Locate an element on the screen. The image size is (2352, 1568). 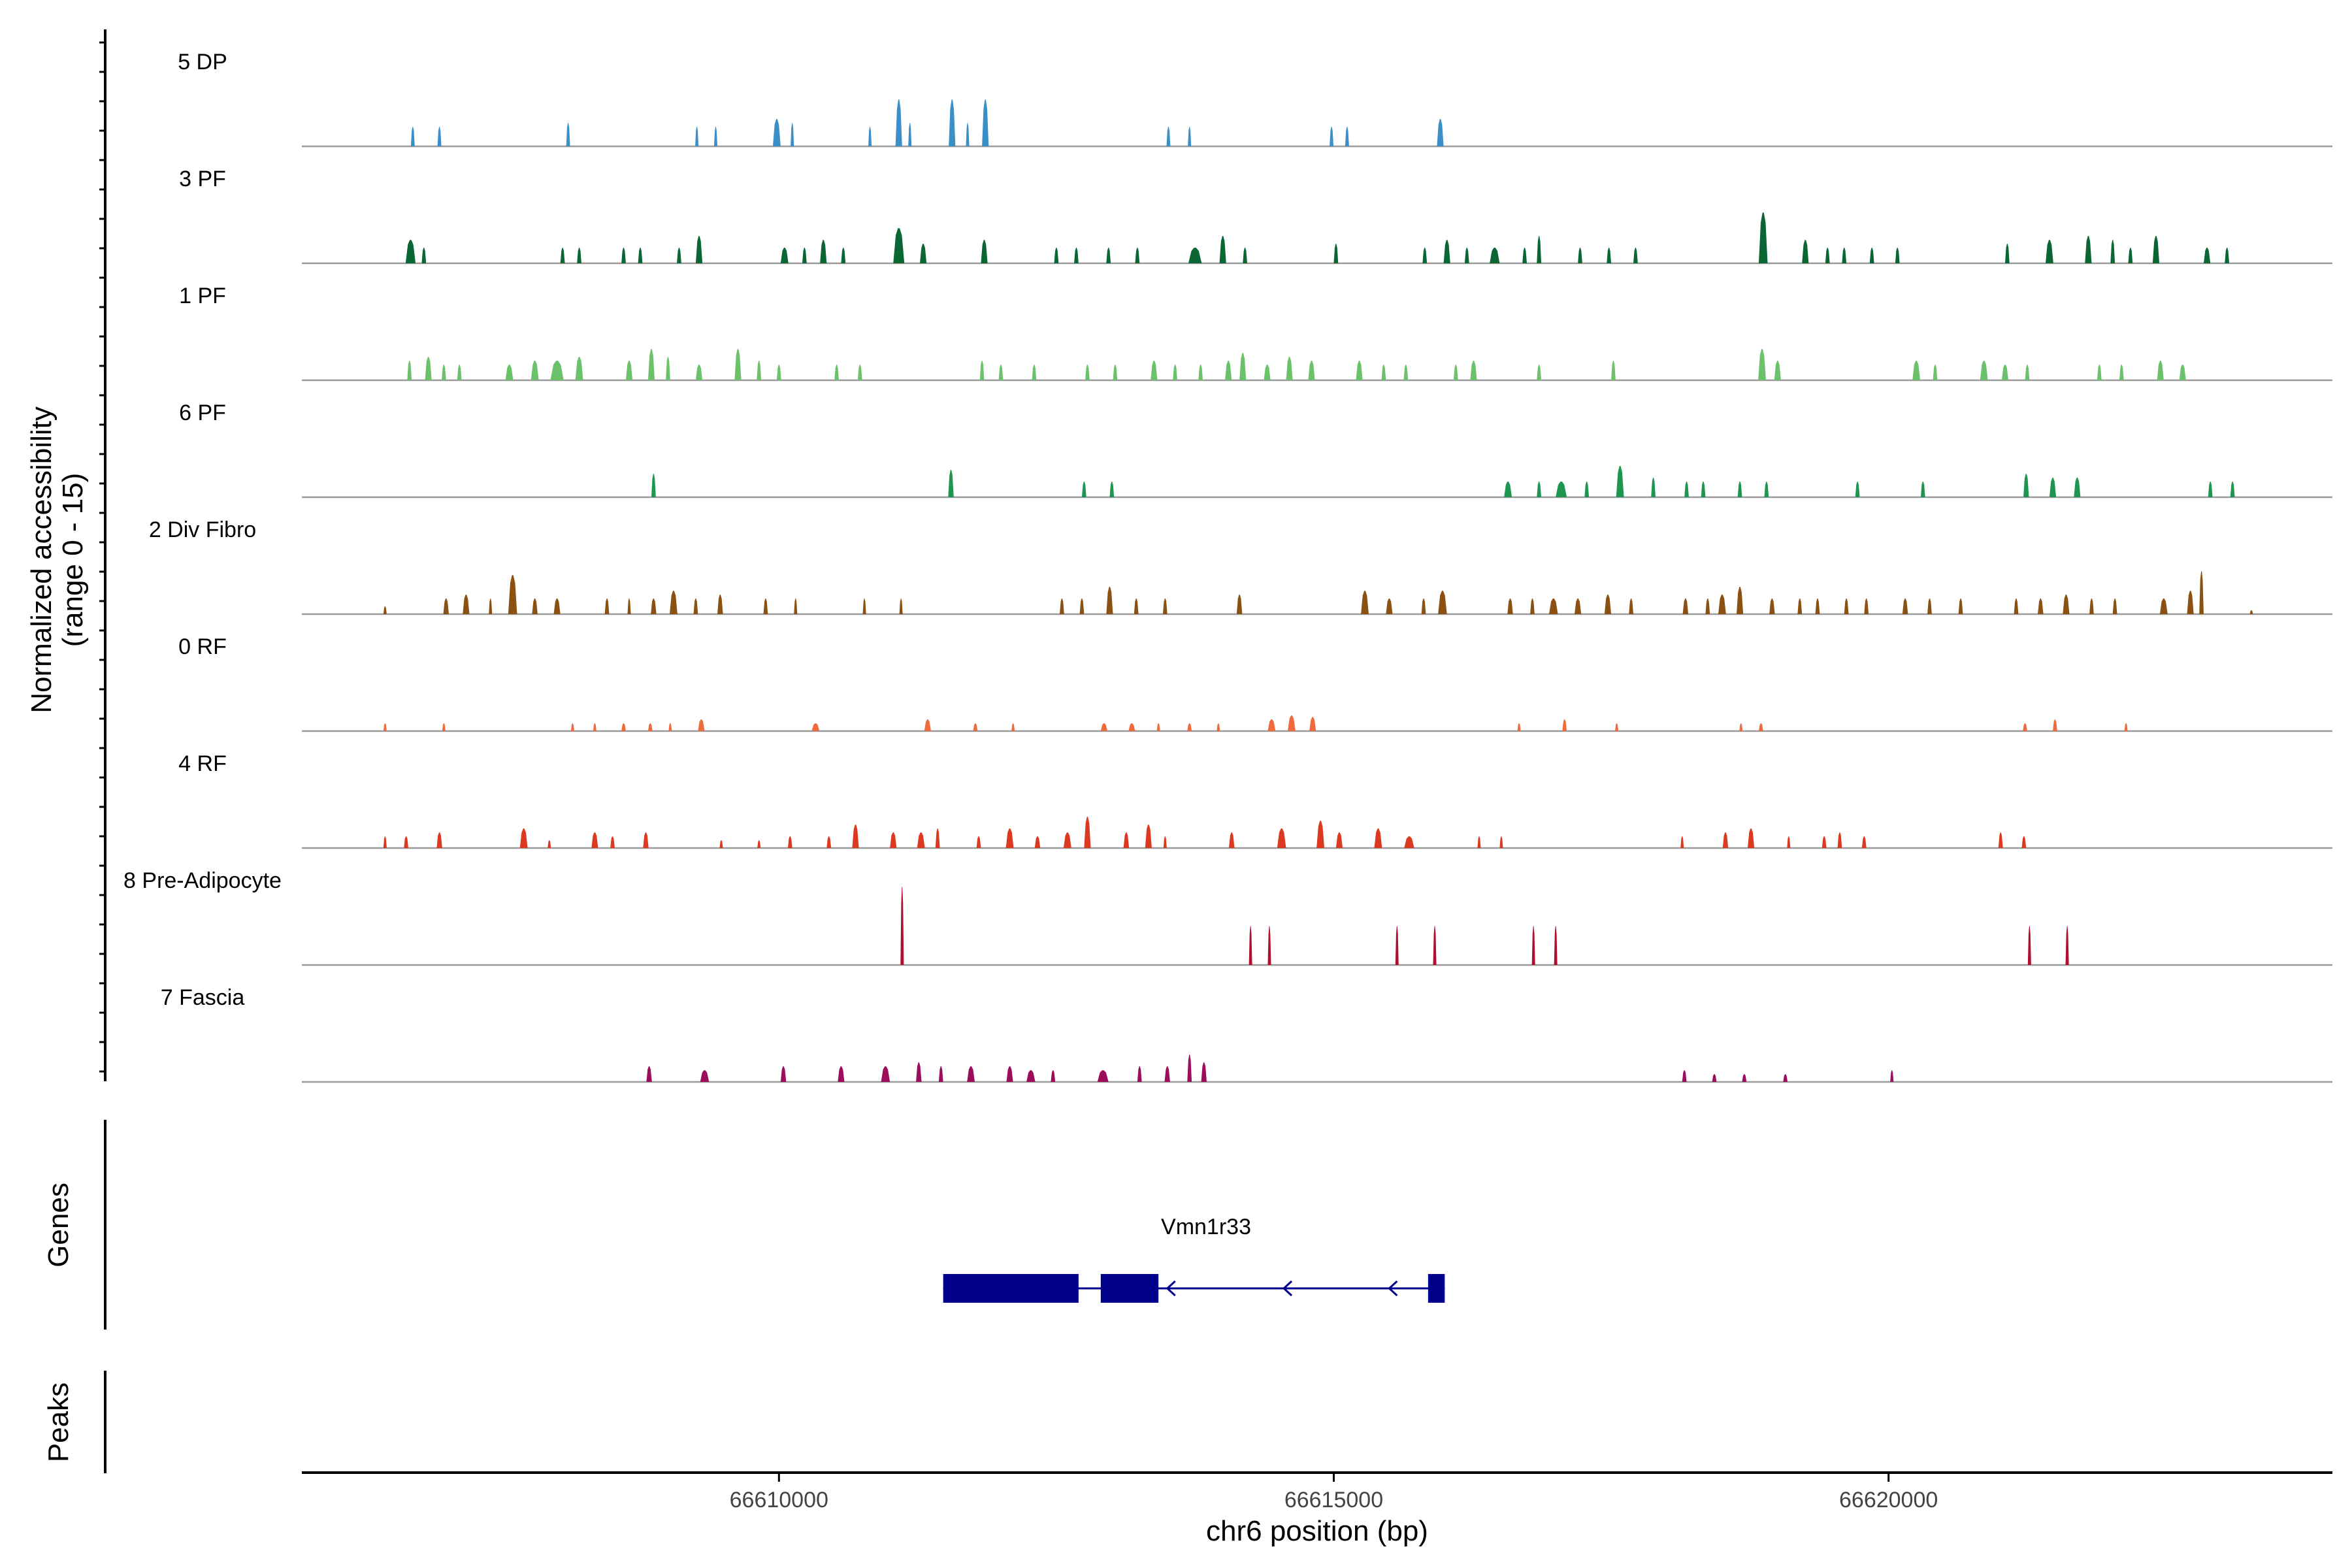
track-label: 4 RF is located at coordinates (202, 763).